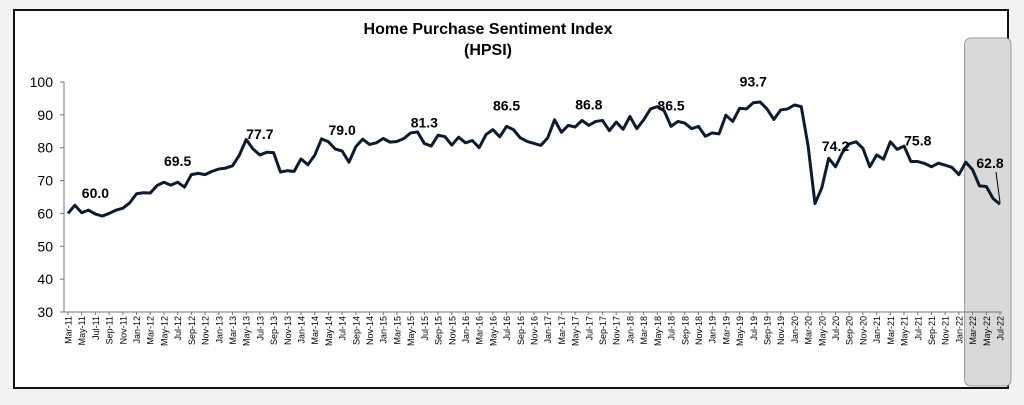 The height and width of the screenshot is (405, 1024). What do you see at coordinates (576, 331) in the screenshot?
I see `x-tick-label: May-17` at bounding box center [576, 331].